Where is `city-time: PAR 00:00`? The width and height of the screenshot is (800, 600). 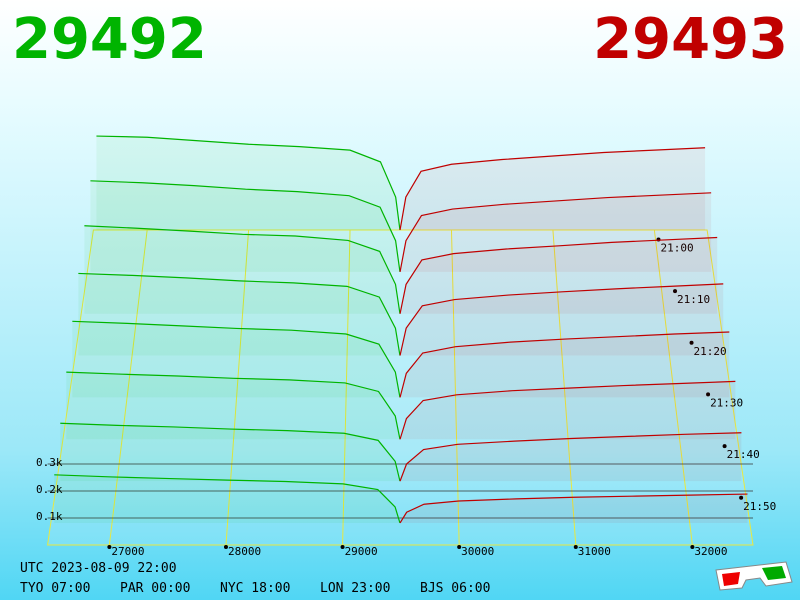
city-time: PAR 00:00 is located at coordinates (155, 588).